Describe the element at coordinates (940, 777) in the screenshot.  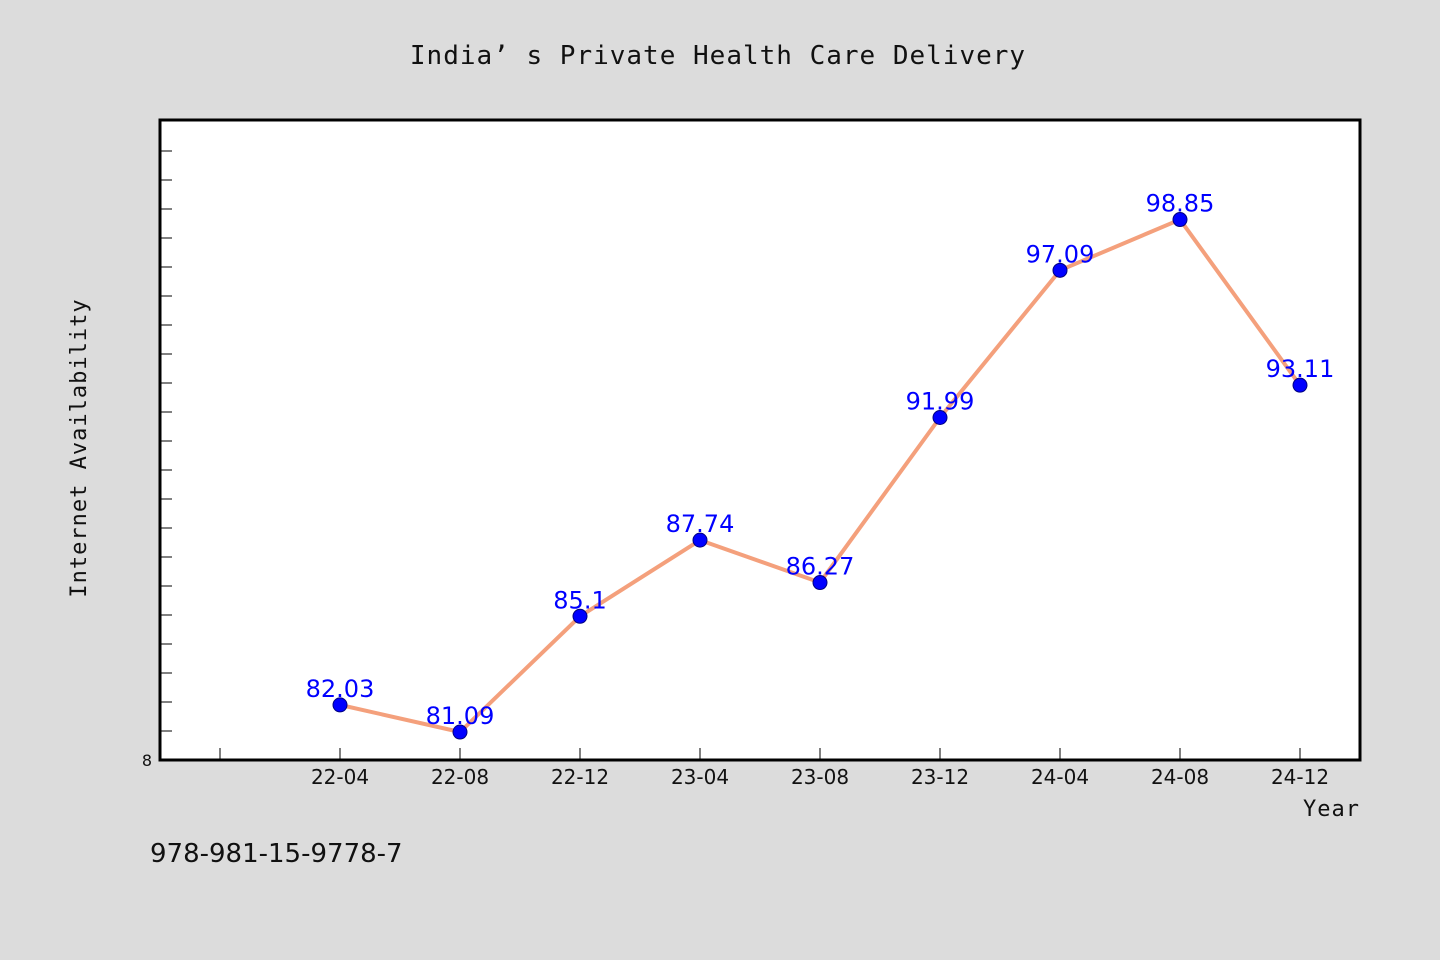
I see `x-tick-label: 23-12` at that location.